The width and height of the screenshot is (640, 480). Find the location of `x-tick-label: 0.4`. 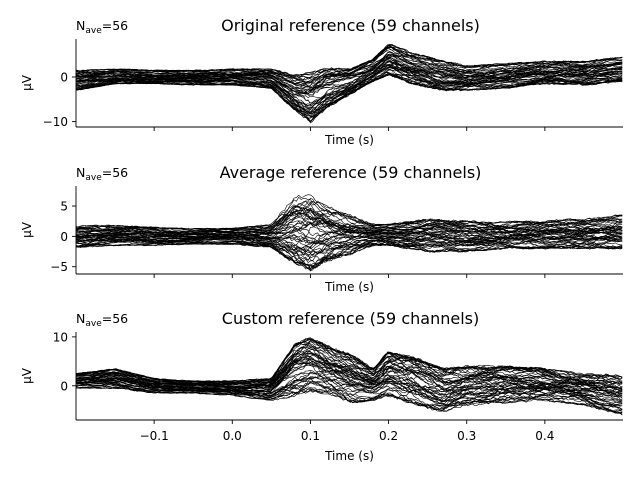

x-tick-label: 0.4 is located at coordinates (544, 436).